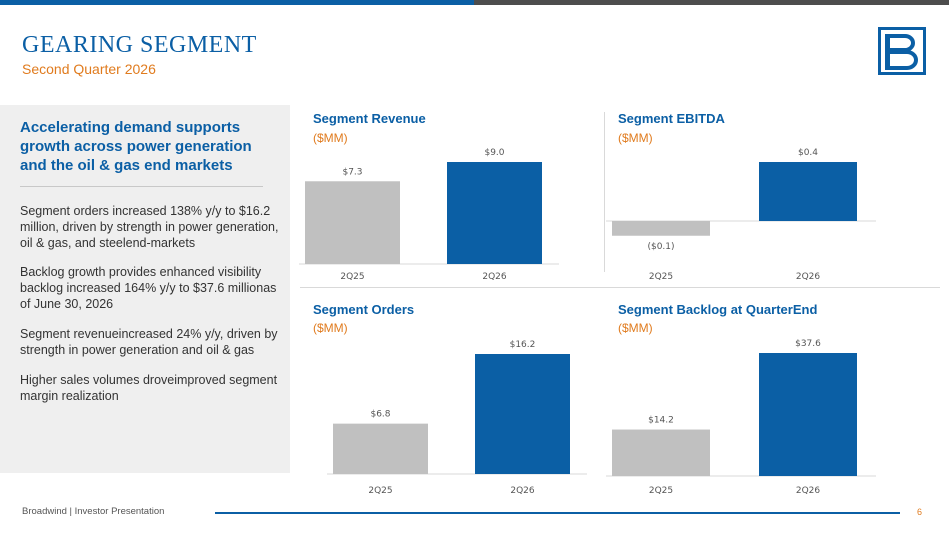 Image resolution: width=949 pixels, height=534 pixels. Describe the element at coordinates (741, 215) in the screenshot. I see `ebitda-bar-chart: ($0.1) 2Q25 $0.4 2Q26` at that location.